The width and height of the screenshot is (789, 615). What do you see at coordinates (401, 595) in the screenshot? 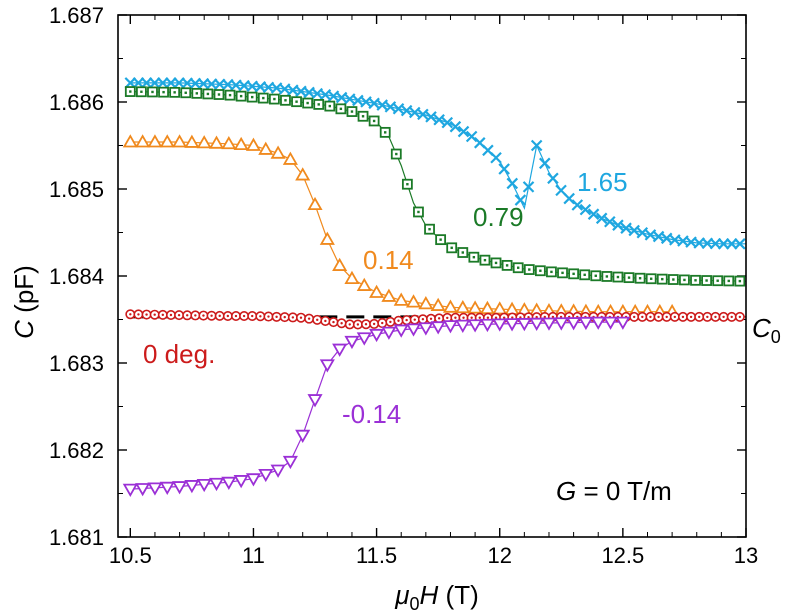
I see `x-axis-mu: μ` at bounding box center [401, 595].